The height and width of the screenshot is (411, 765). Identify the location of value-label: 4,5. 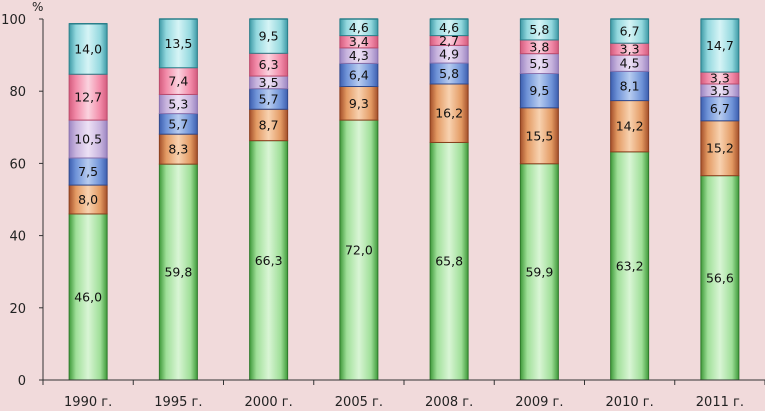
(630, 63).